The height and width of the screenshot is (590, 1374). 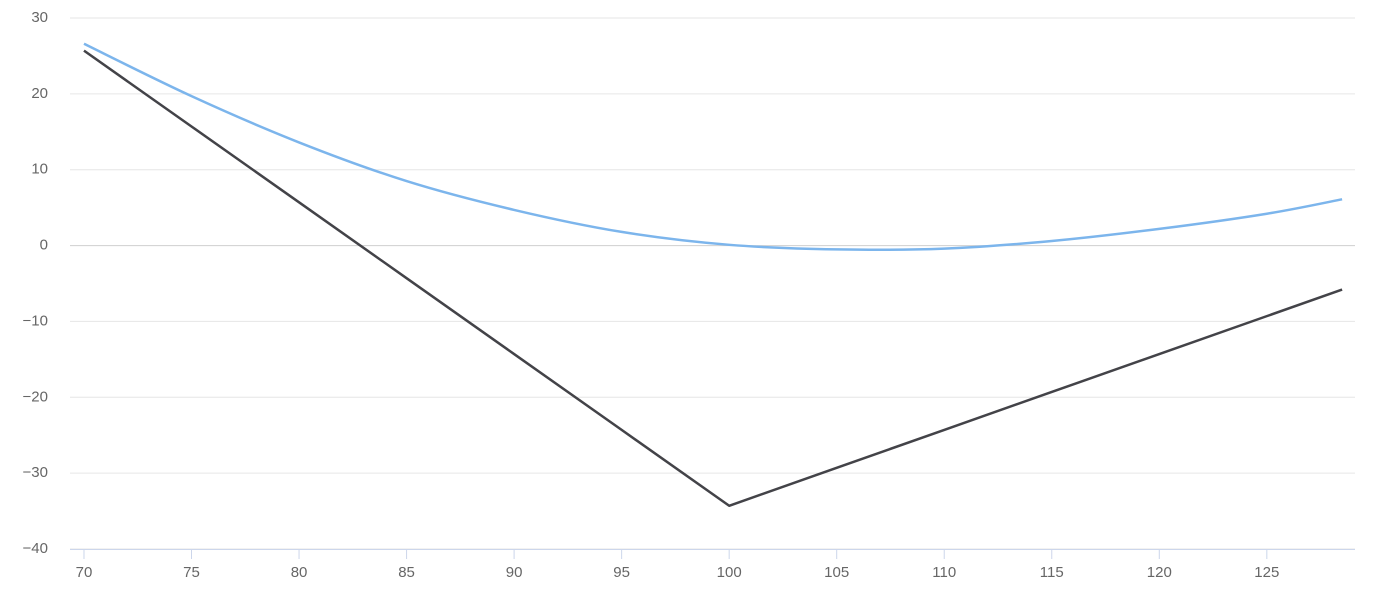 I want to click on y-tick-label: 20, so click(x=39, y=93).